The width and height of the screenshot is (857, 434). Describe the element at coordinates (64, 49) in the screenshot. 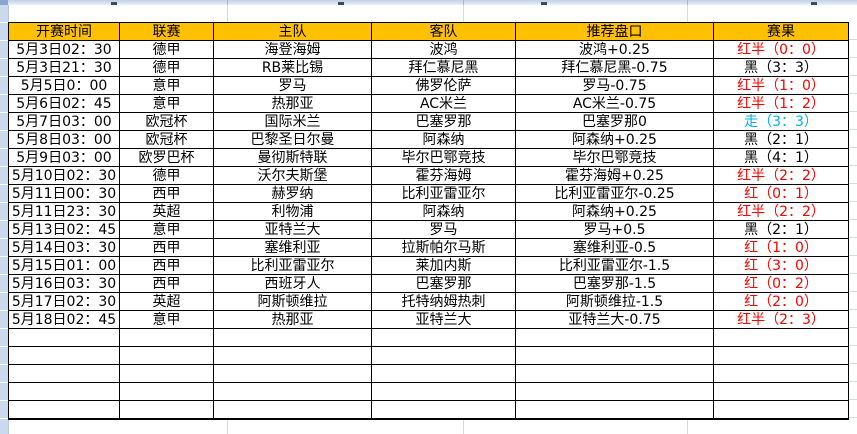

I see `cell-match-time: 5月3日02：30` at that location.